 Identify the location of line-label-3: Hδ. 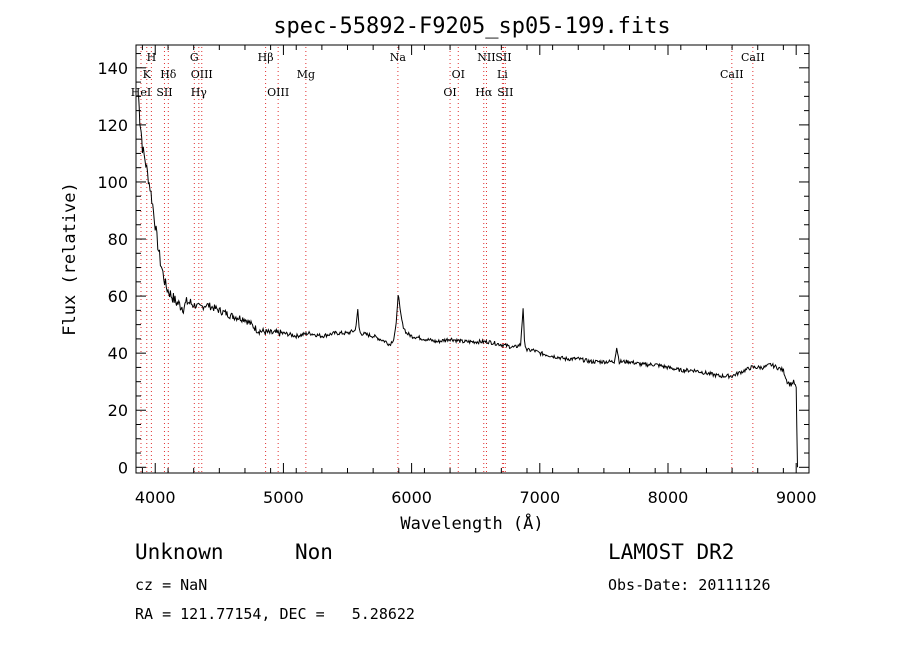
(168, 74).